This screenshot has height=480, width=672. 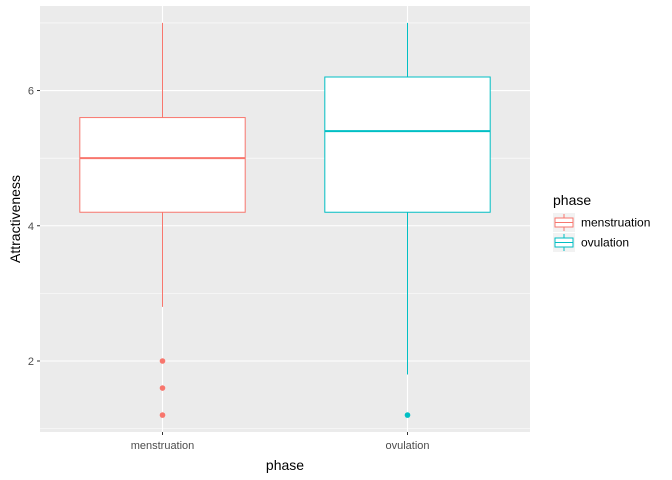 What do you see at coordinates (163, 446) in the screenshot?
I see `x-tick-label: menstruation` at bounding box center [163, 446].